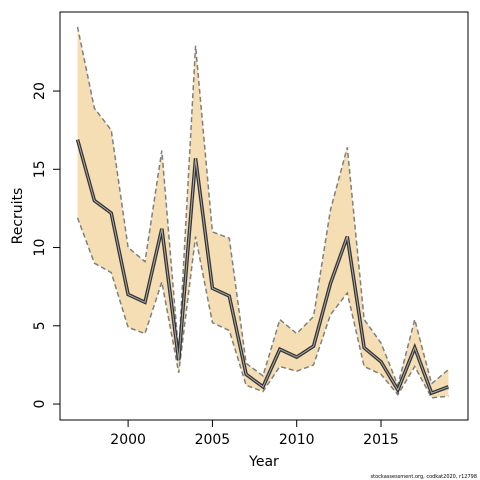 This screenshot has height=480, width=480. Describe the element at coordinates (424, 477) in the screenshot. I see `footnote: stockassessment.org, codkat2020, r12798` at that location.